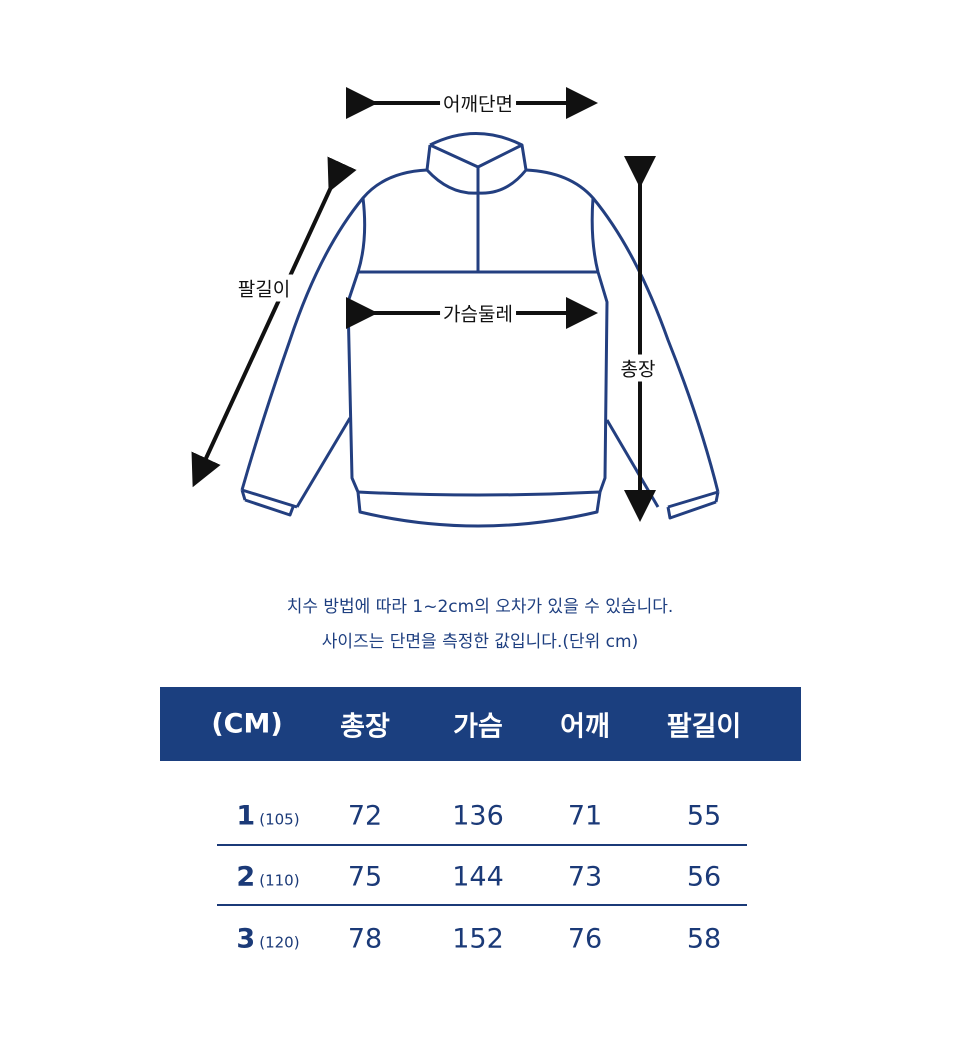 The image size is (960, 1043). I want to click on body-right, so click(599, 345).